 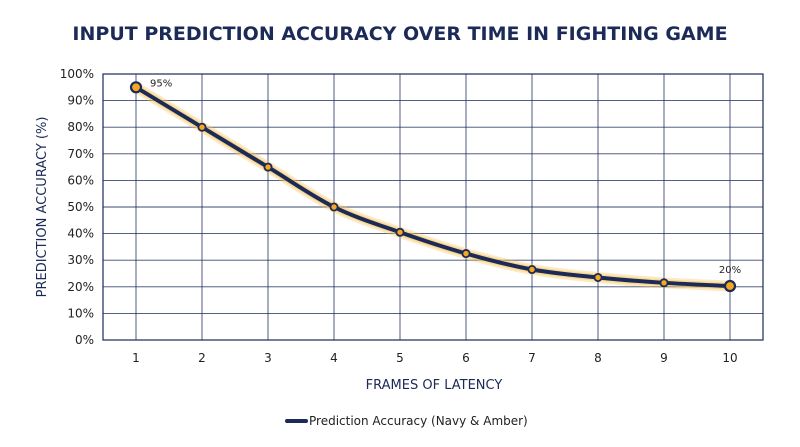 I want to click on y-tick-label: 30%, so click(x=80, y=260).